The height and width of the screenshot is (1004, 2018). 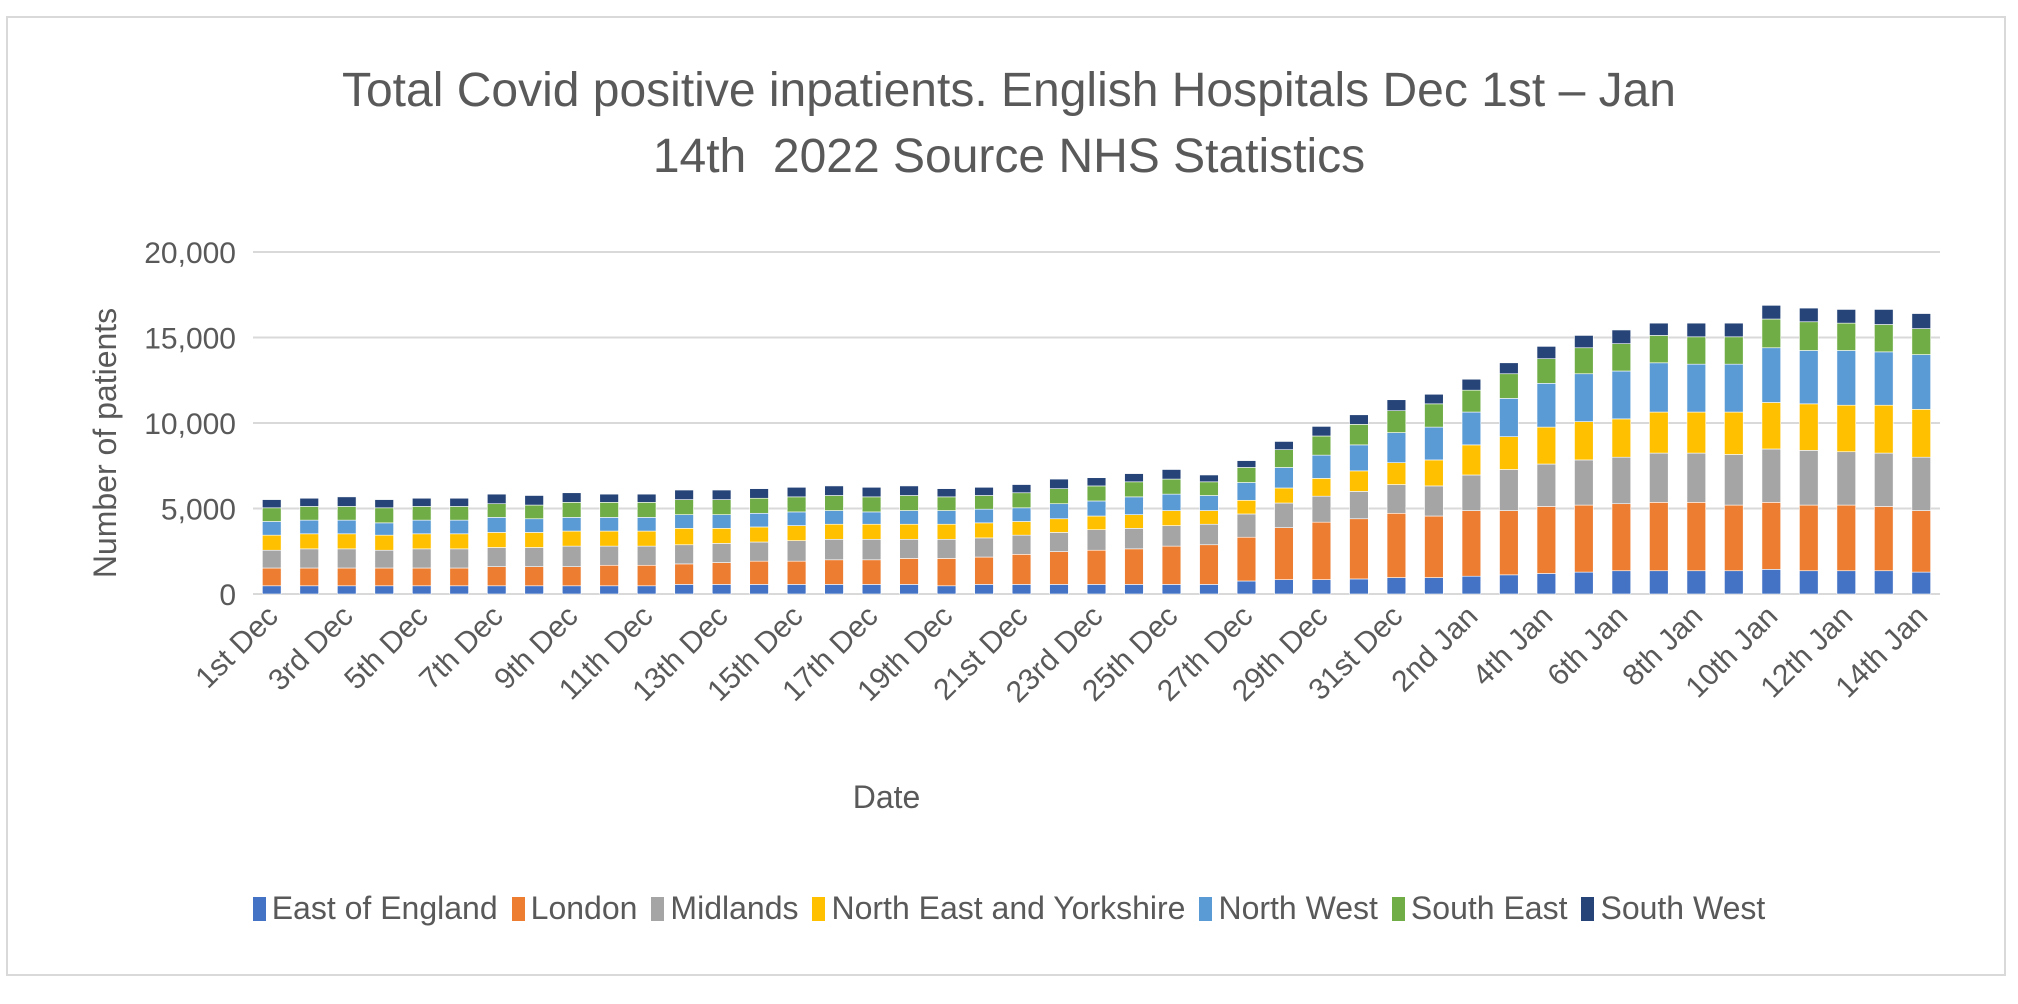 I want to click on legend-label: North East and Yorkshire, so click(x=1008, y=908).